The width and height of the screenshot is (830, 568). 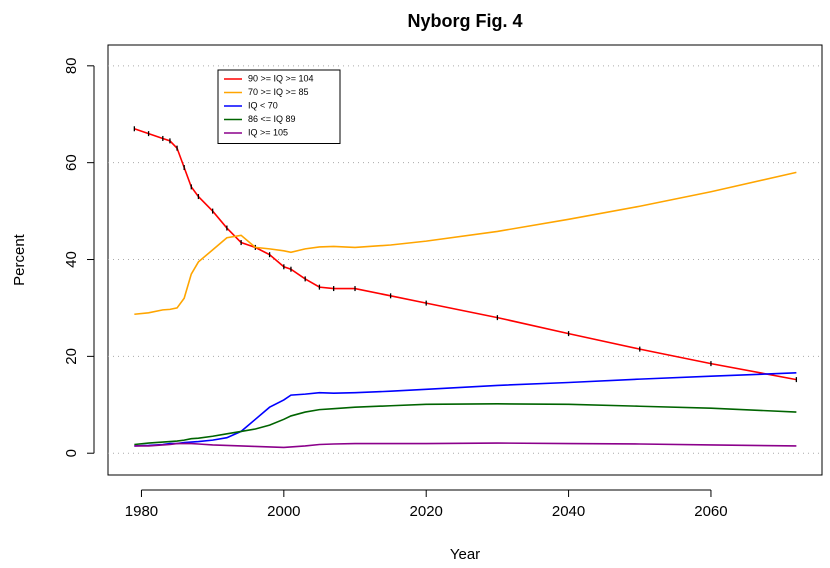 I want to click on y-axis-label: Percent, so click(x=19, y=259).